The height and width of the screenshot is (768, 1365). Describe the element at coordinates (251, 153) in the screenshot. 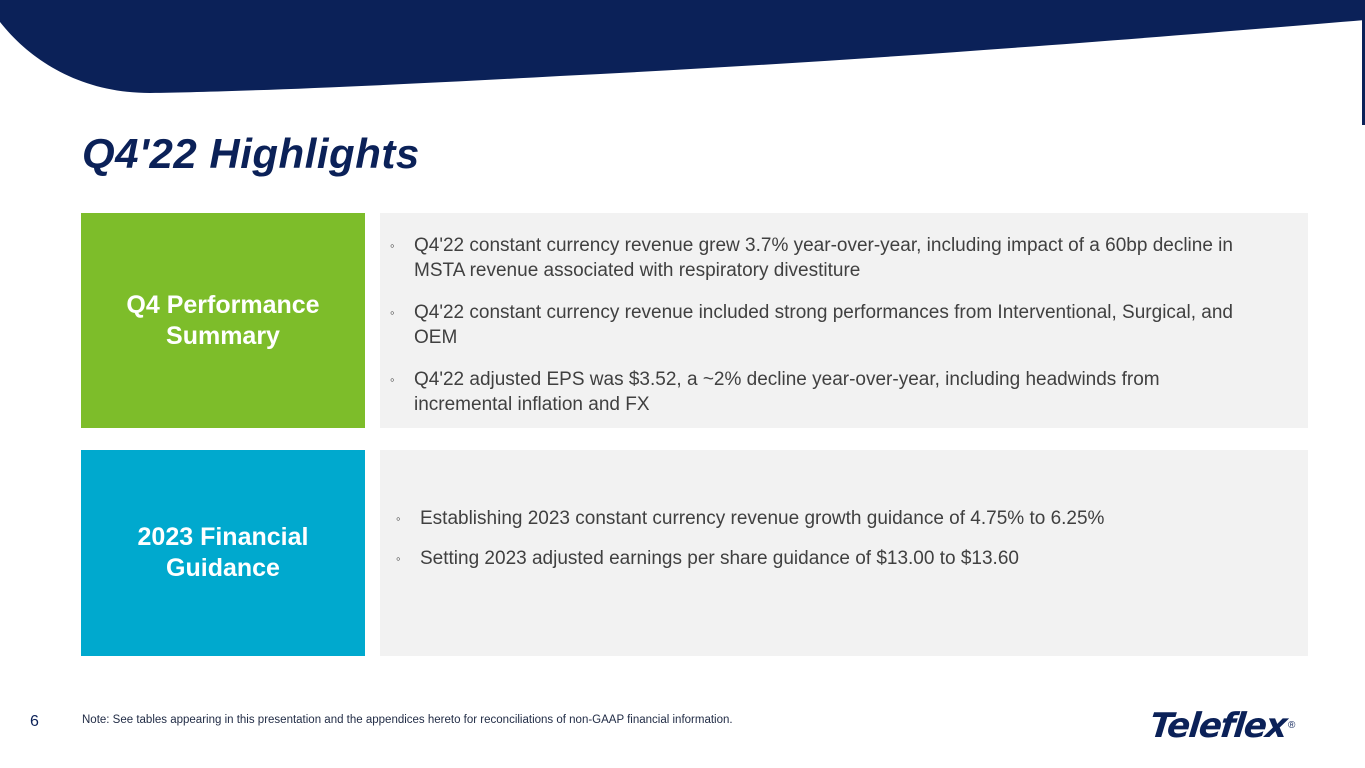

I see `slide-title: Q4'22 Highlights` at that location.